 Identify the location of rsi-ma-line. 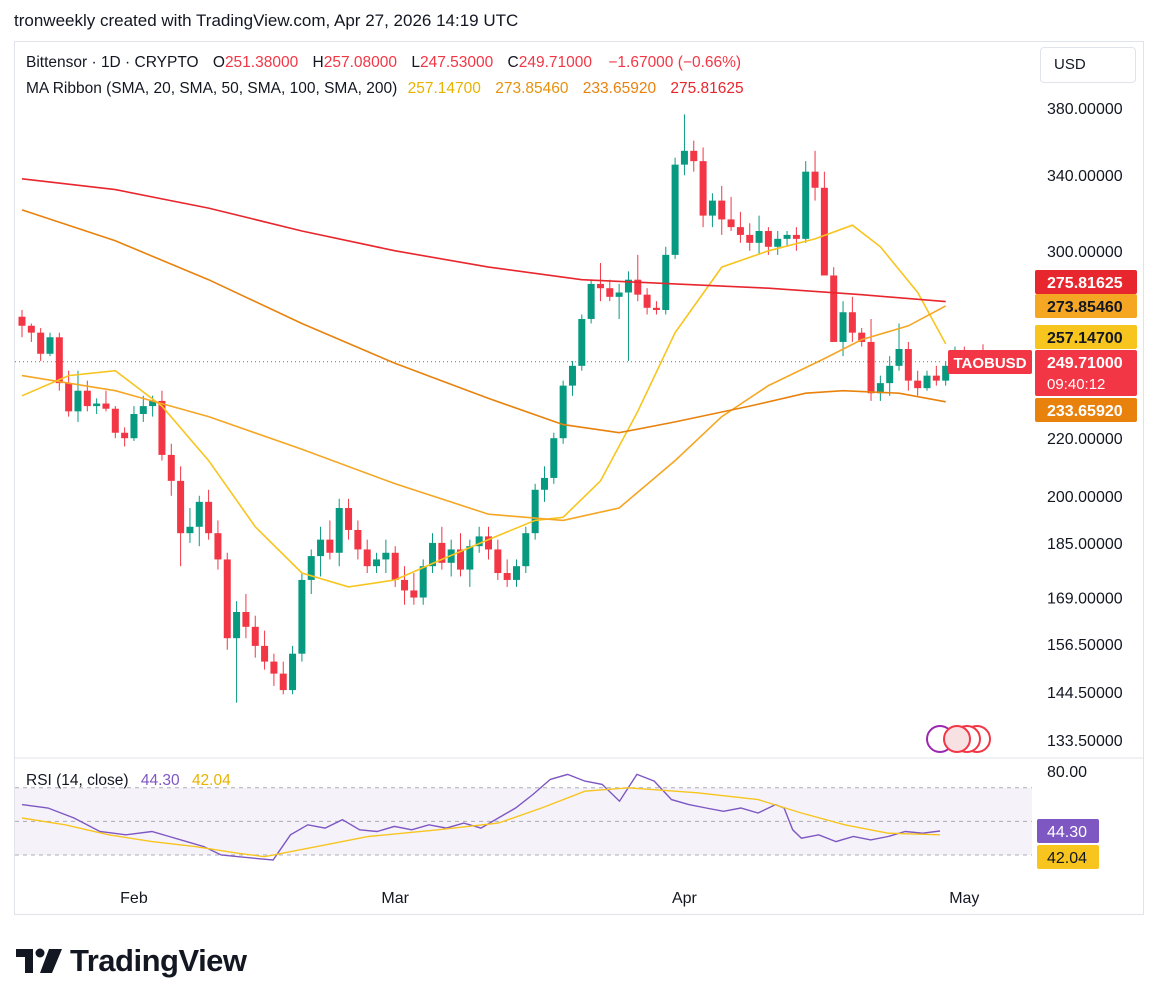
(481, 822).